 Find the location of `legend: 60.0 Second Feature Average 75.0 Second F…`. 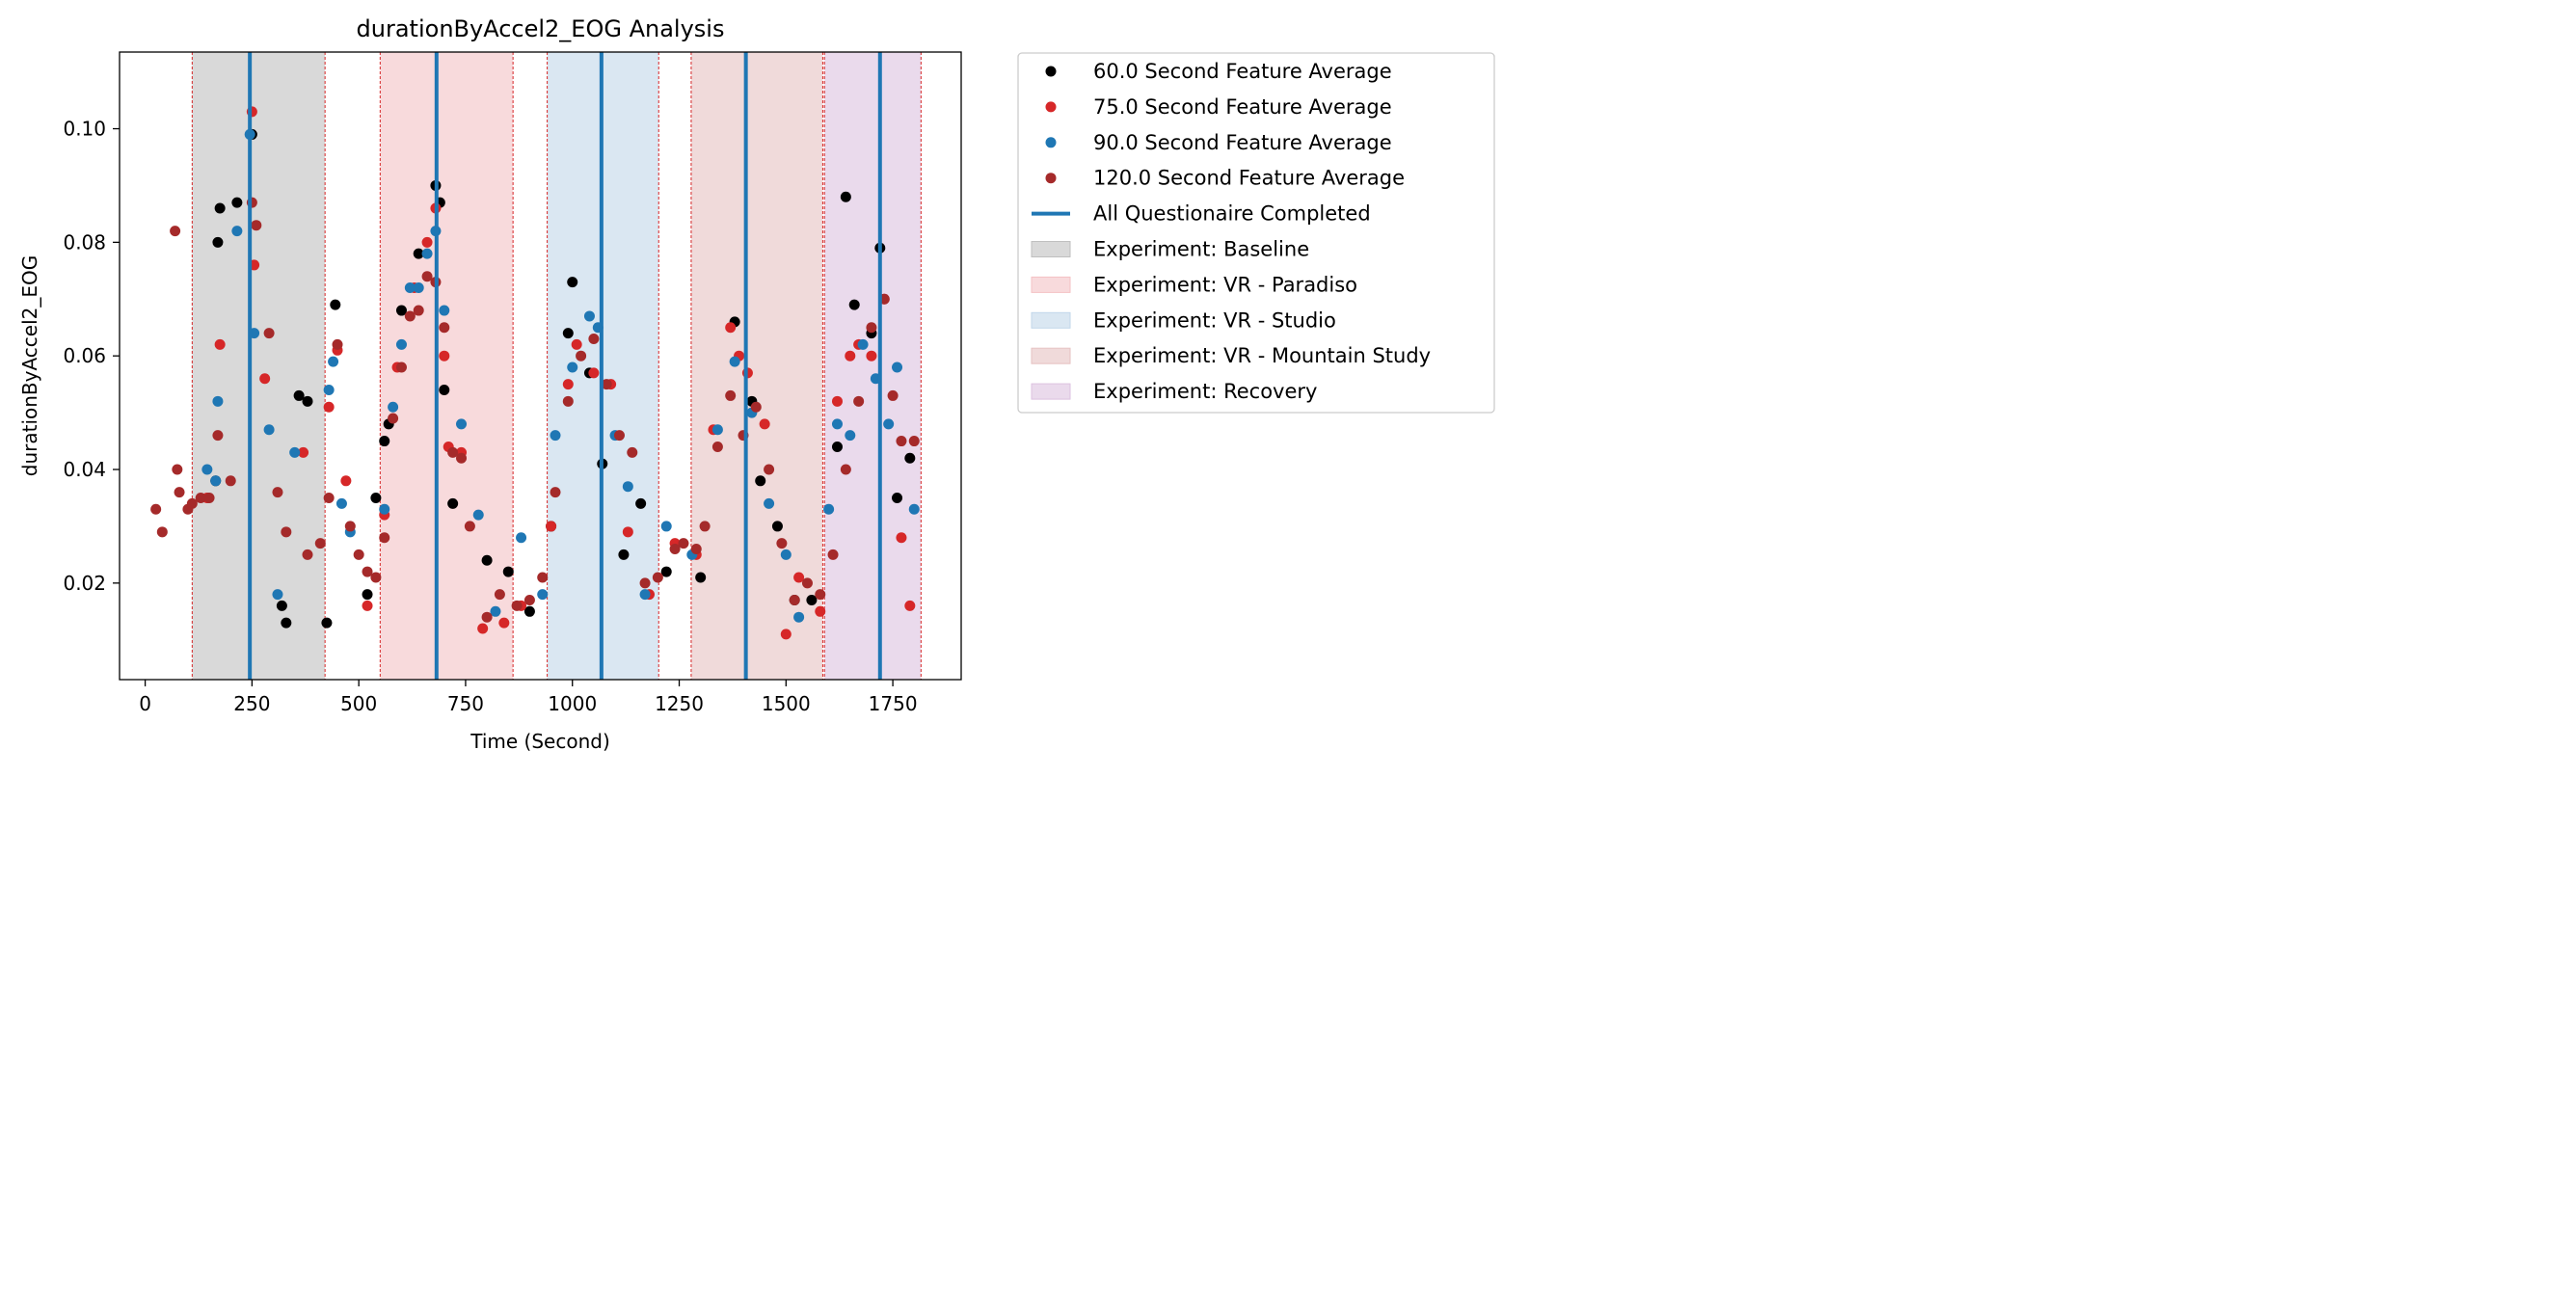

legend: 60.0 Second Feature Average 75.0 Second F… is located at coordinates (1256, 233).